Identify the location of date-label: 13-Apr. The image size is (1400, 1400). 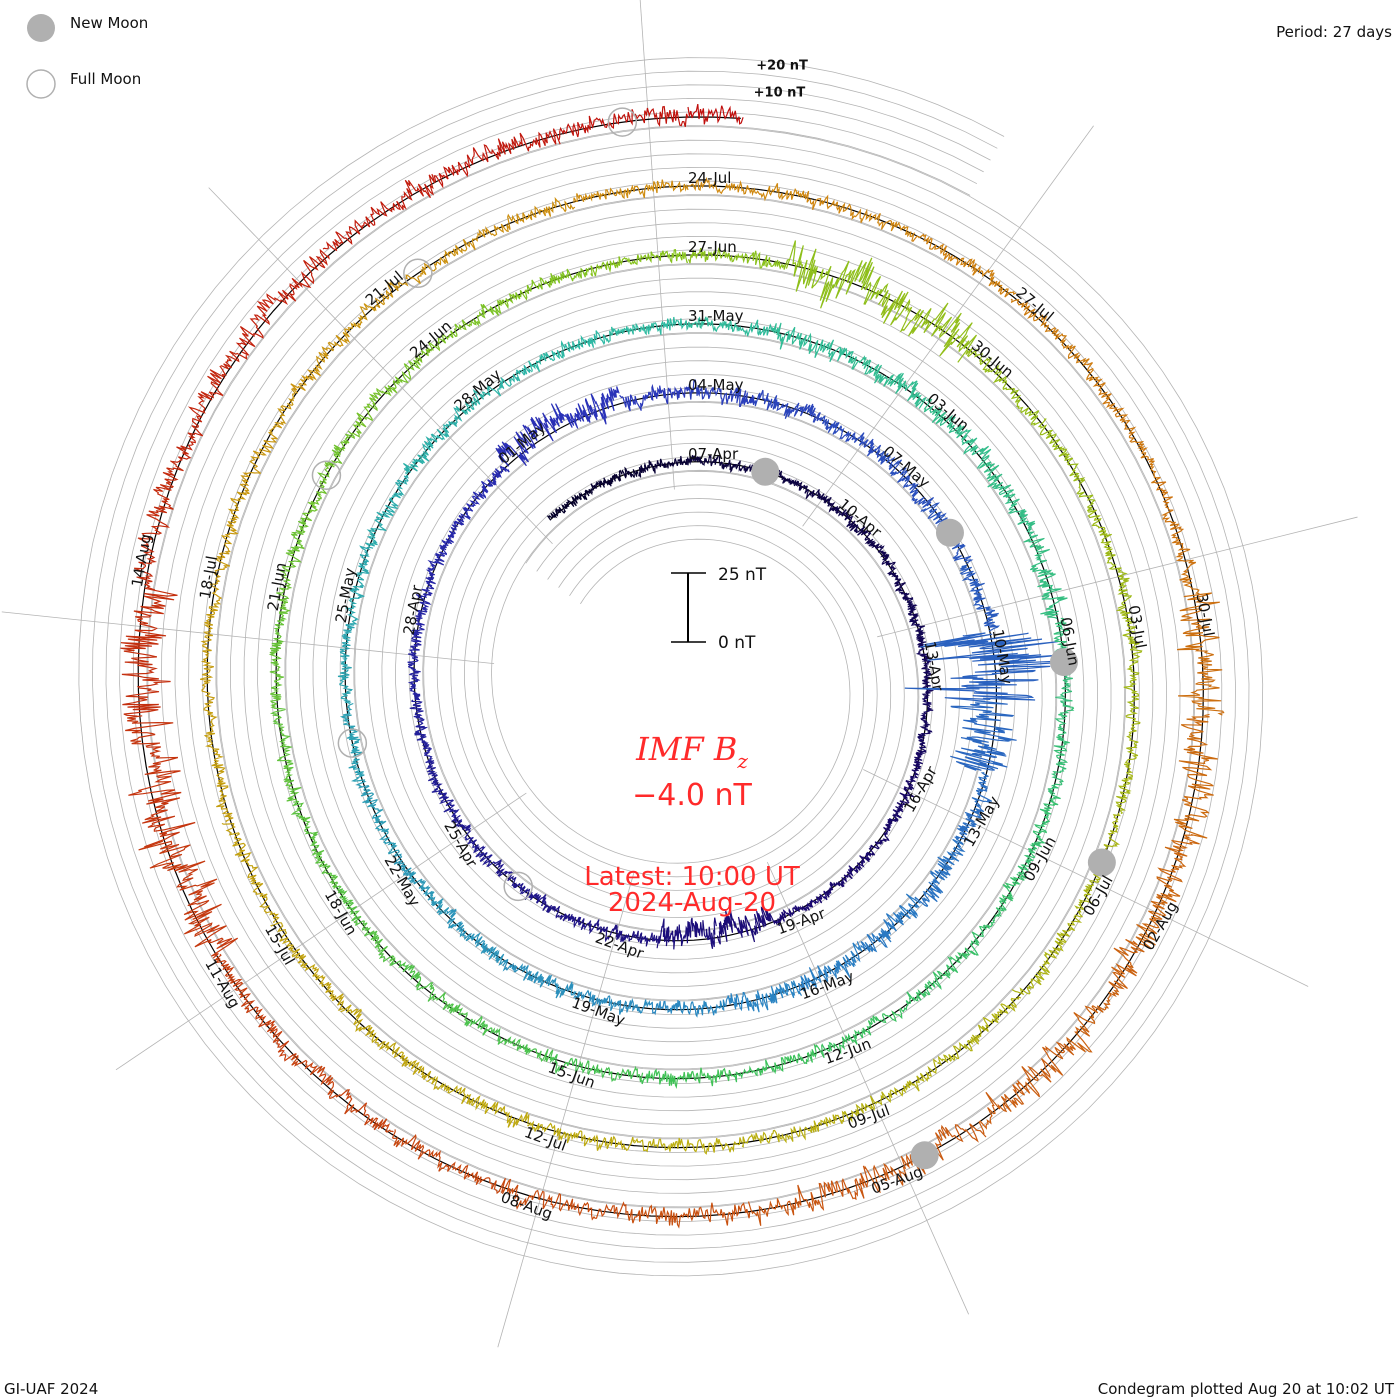
(934, 666).